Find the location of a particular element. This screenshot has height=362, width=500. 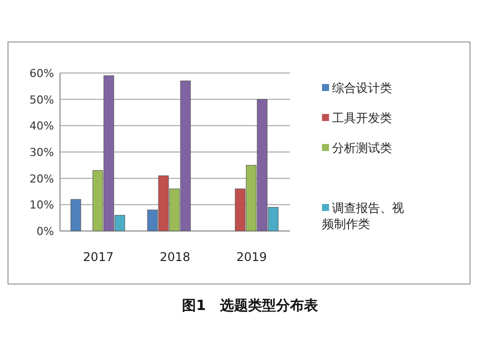

y-tick-label: 50% is located at coordinates (42, 99).